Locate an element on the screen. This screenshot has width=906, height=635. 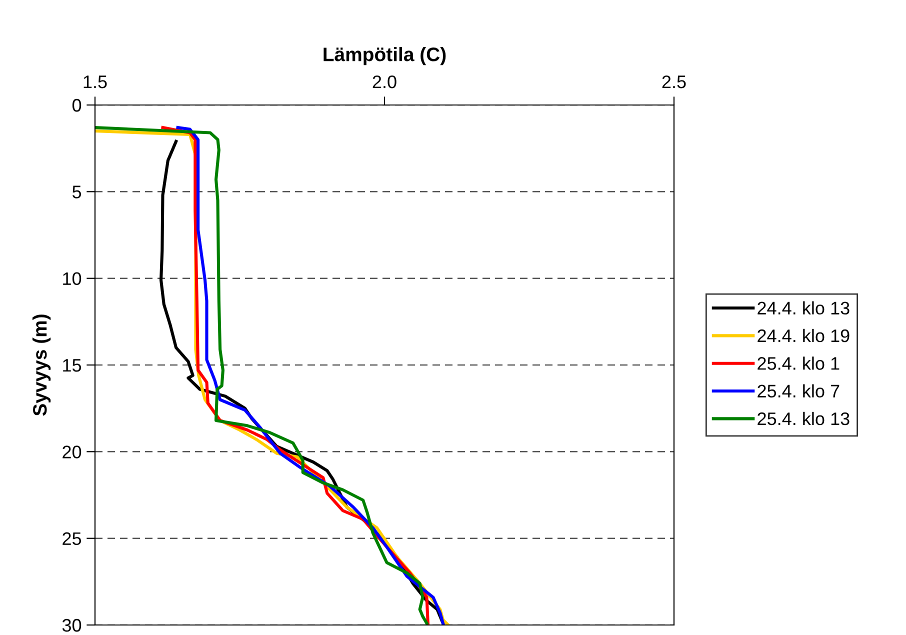
legend-label: 24.4. klo 13 is located at coordinates (804, 308).